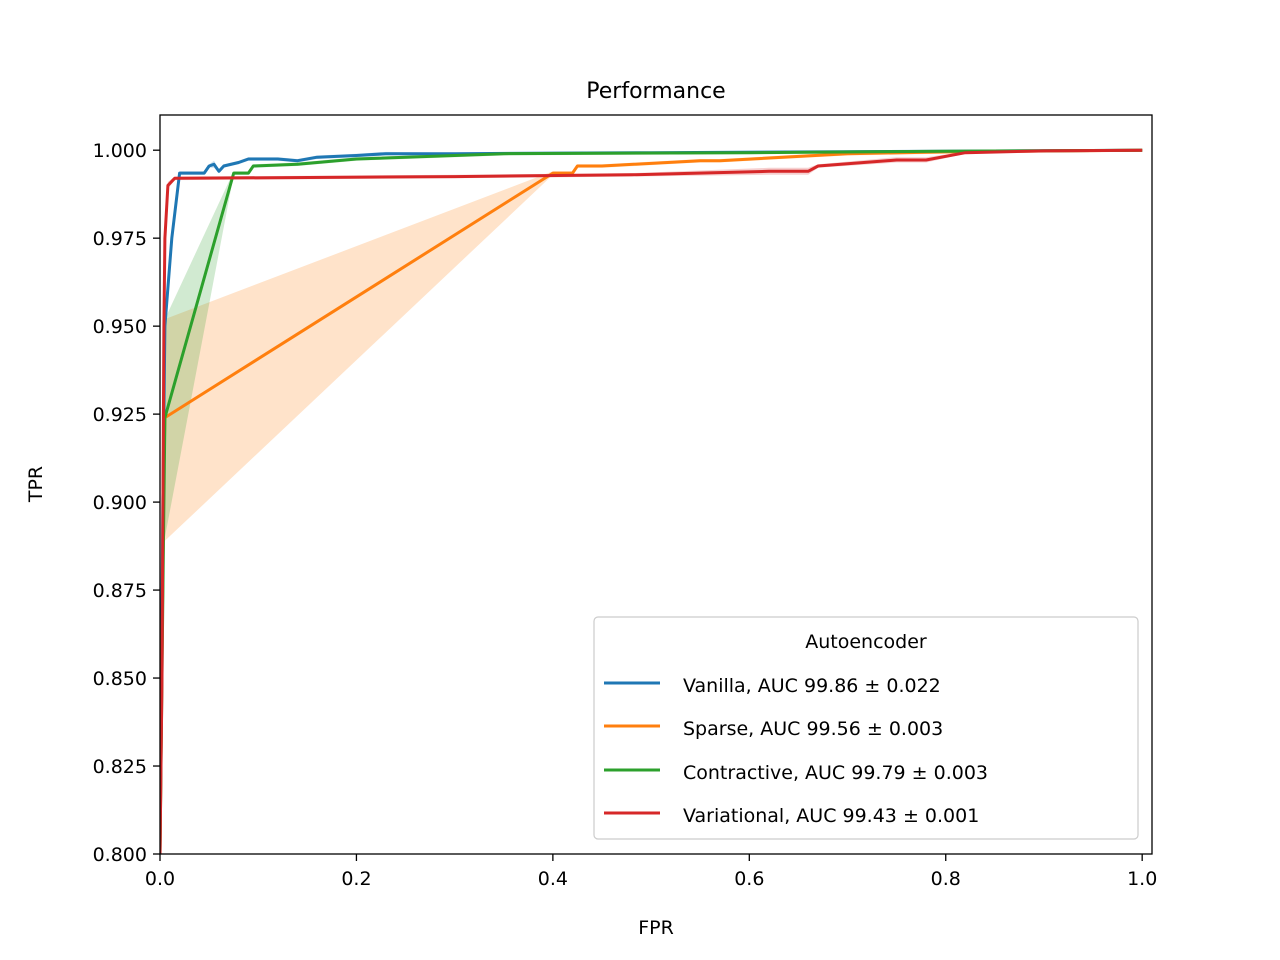 Image resolution: width=1280 pixels, height=960 pixels. I want to click on chart-title: Performance, so click(655, 91).